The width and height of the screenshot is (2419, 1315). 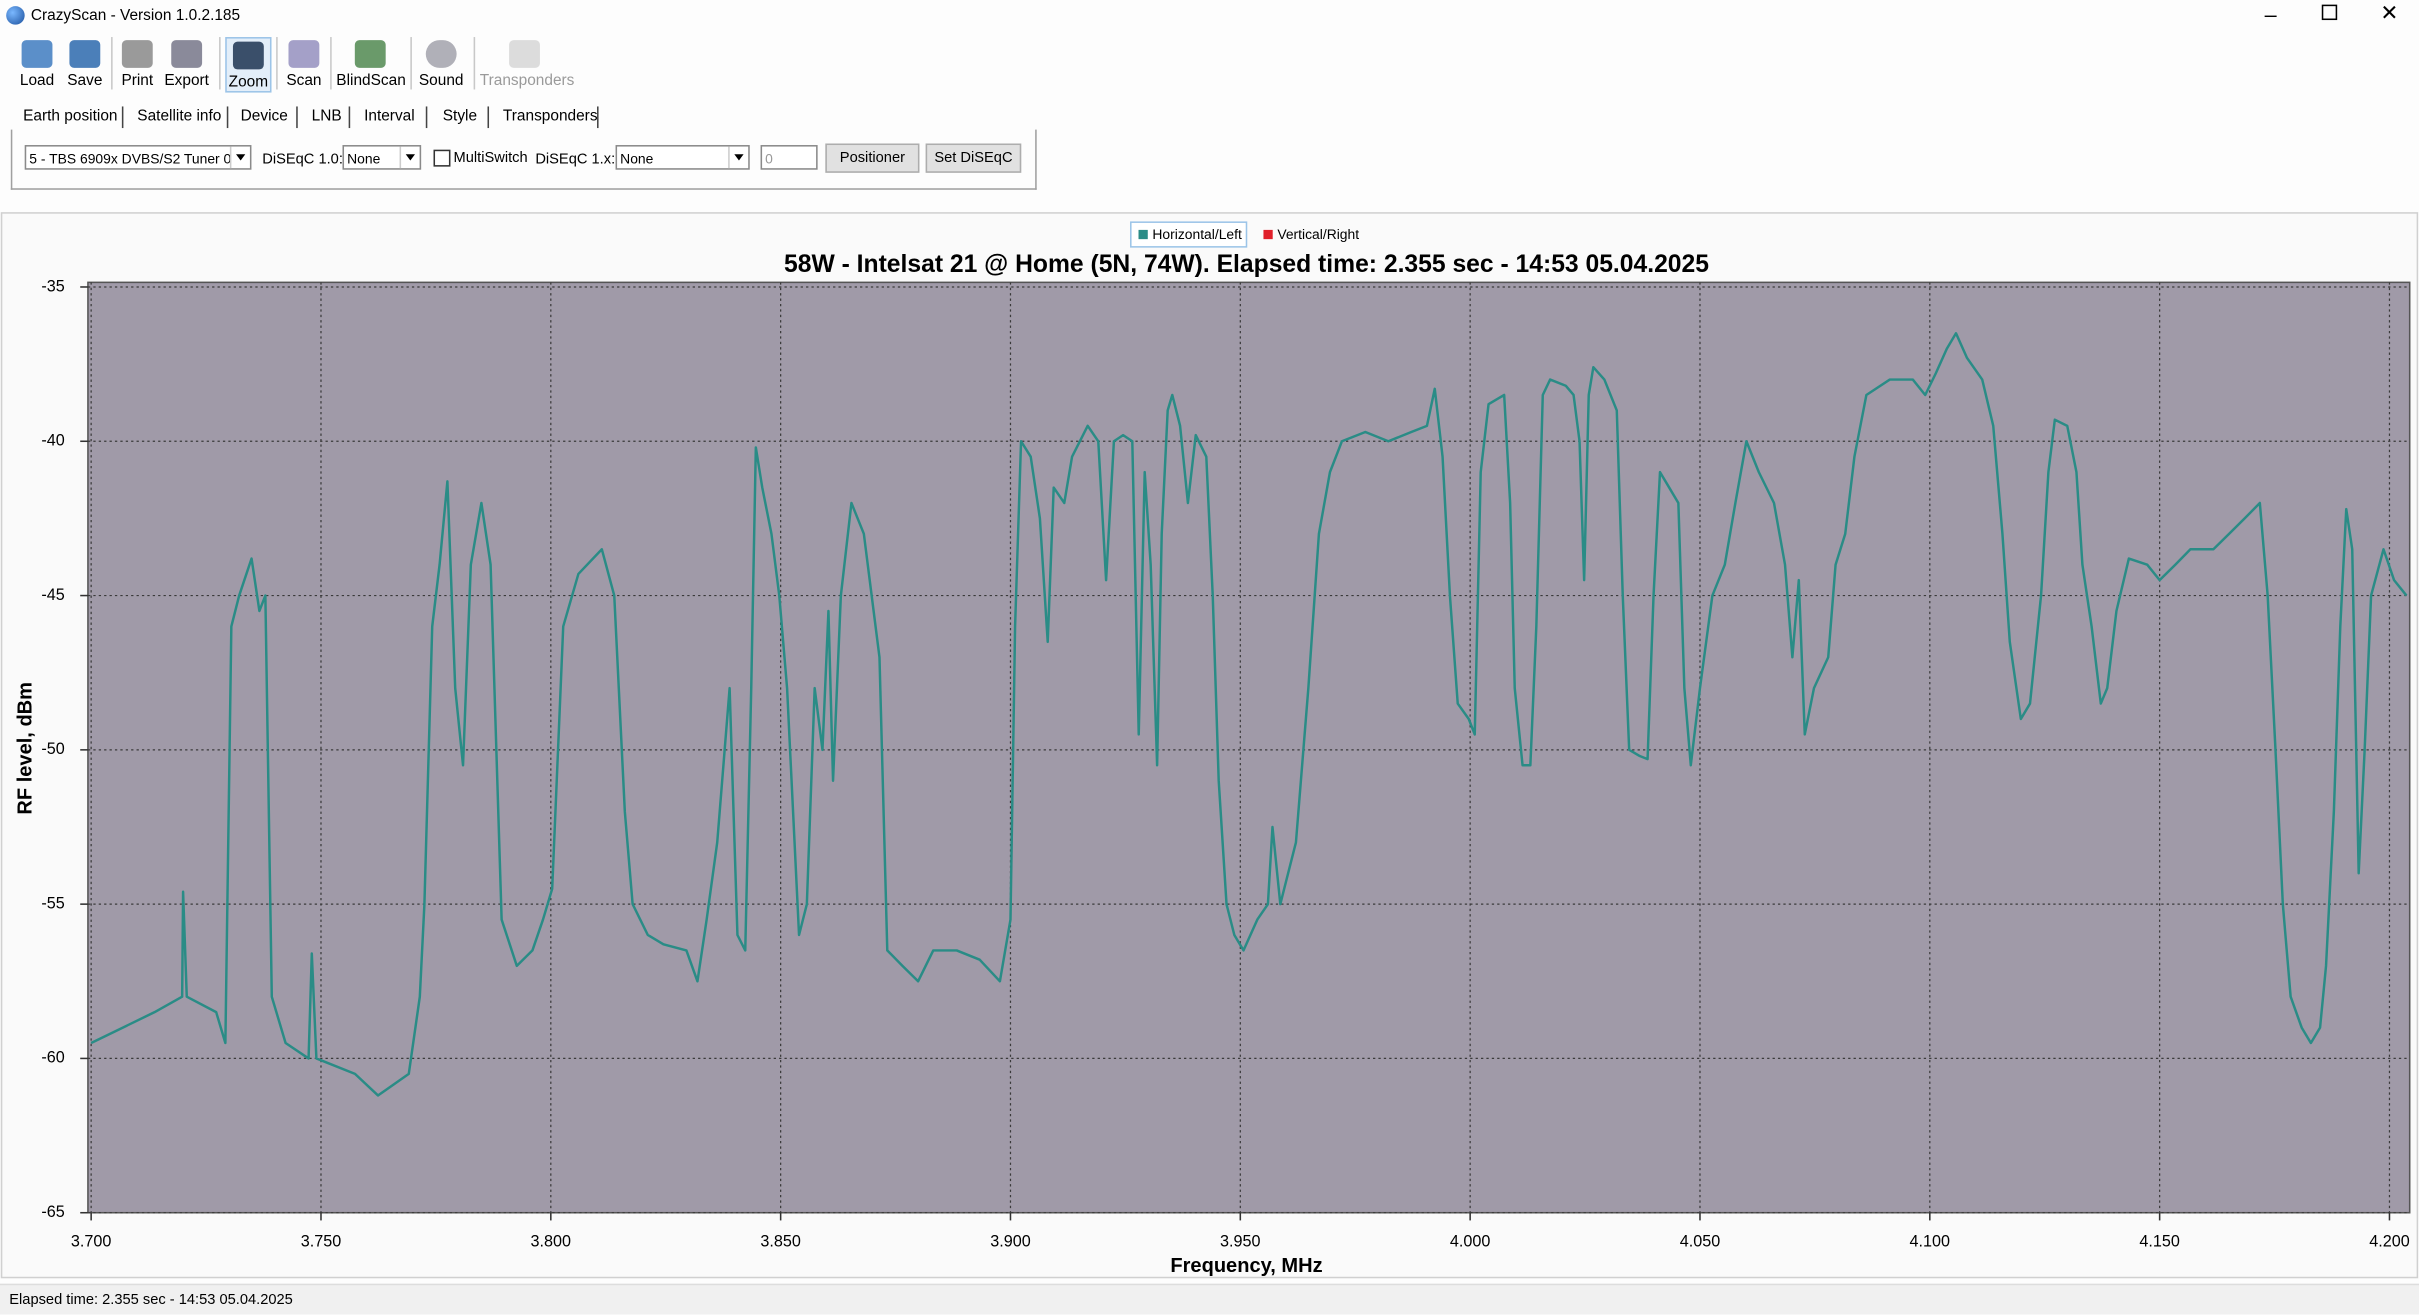 What do you see at coordinates (1700, 1241) in the screenshot?
I see `x-tick-label: 4.050` at bounding box center [1700, 1241].